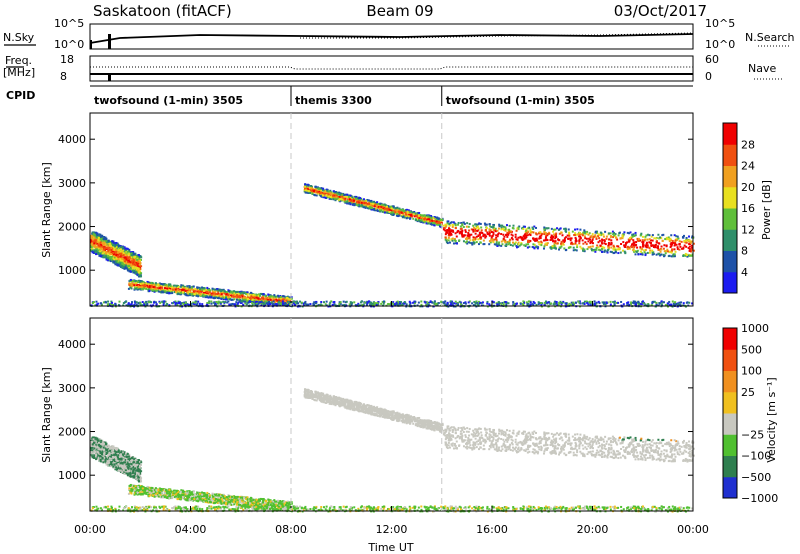  Describe the element at coordinates (720, 23) in the screenshot. I see `nsearch-tick-high: 10^5` at that location.